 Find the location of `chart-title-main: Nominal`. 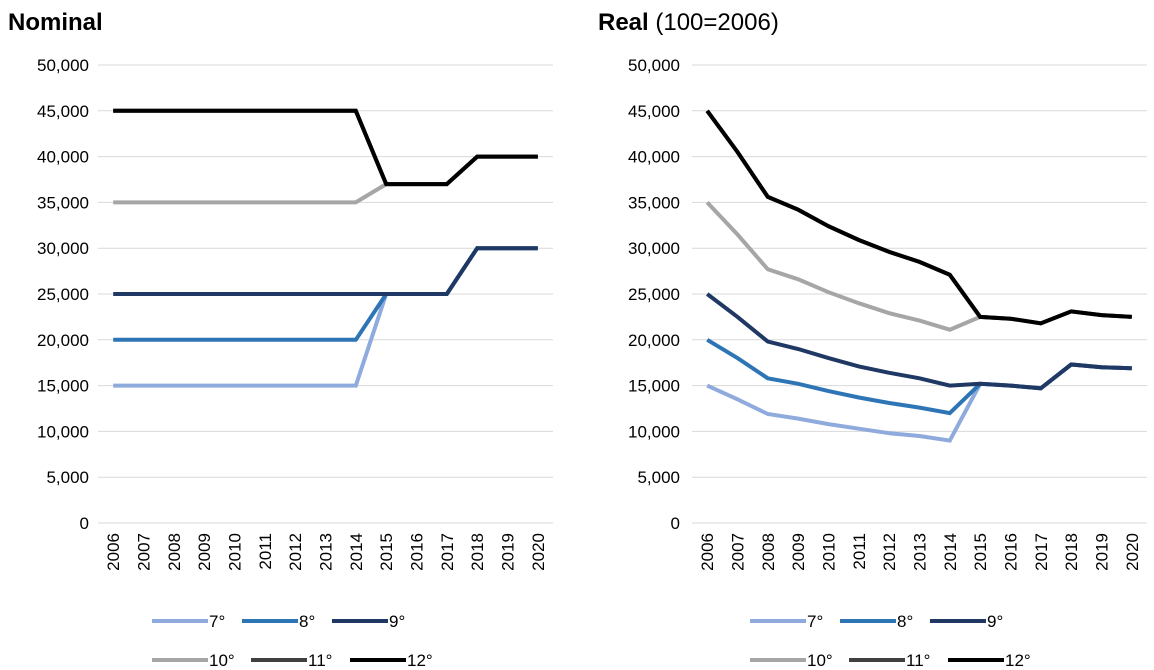

chart-title-main: Nominal is located at coordinates (55, 22).